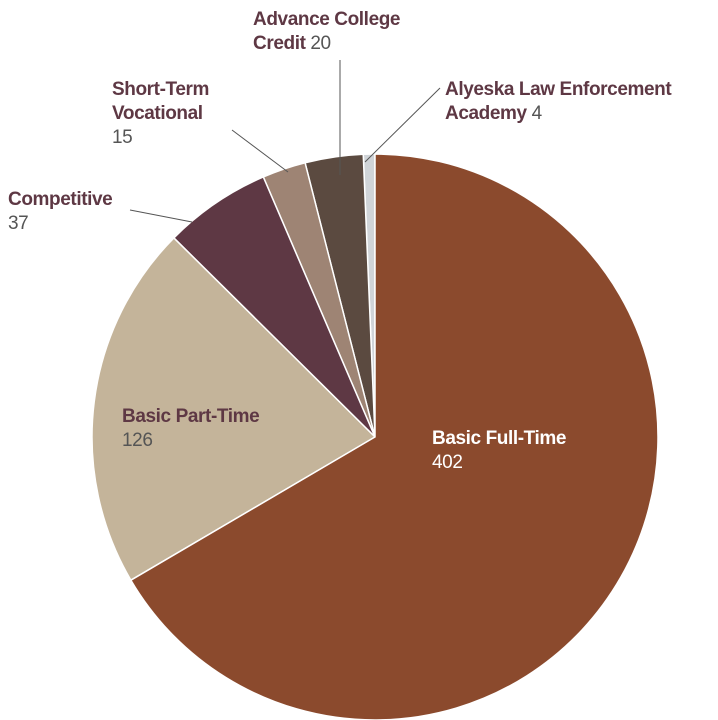  I want to click on category-name: Alyeska Law Enforcement Academy, so click(558, 101).